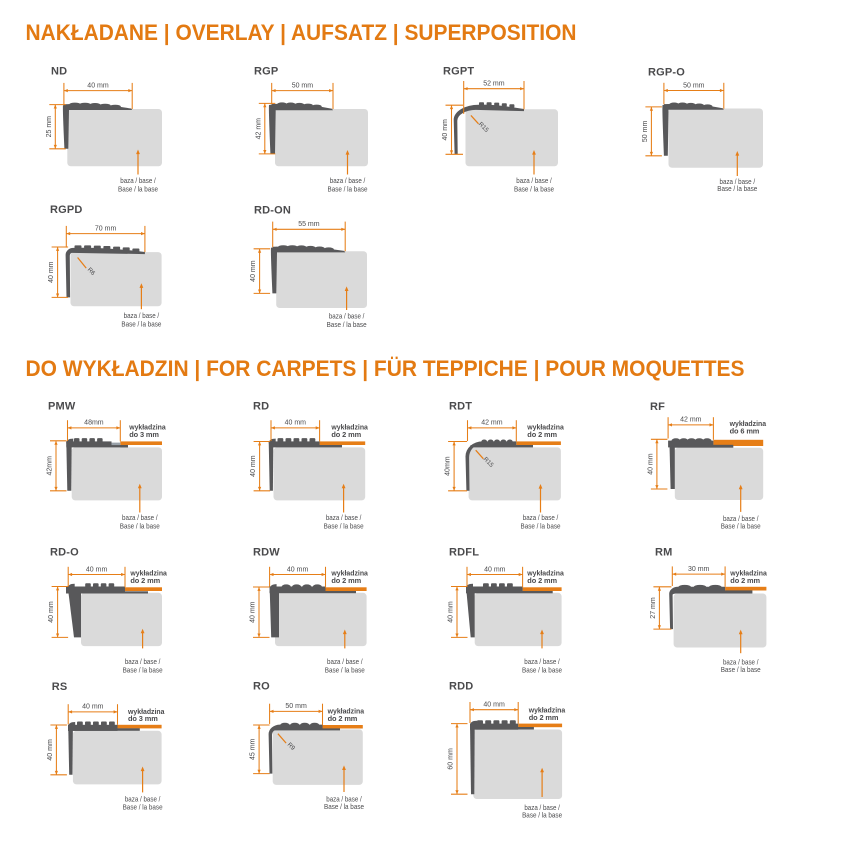  I want to click on svg-text: RDFL, so click(464, 552).